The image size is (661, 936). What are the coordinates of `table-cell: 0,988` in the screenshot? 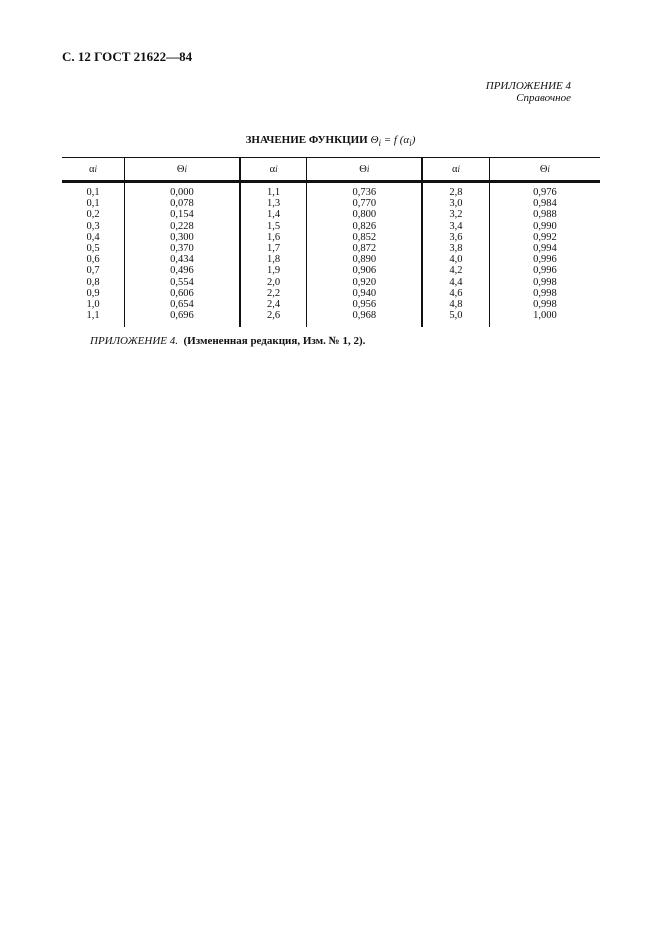 It's located at (544, 215).